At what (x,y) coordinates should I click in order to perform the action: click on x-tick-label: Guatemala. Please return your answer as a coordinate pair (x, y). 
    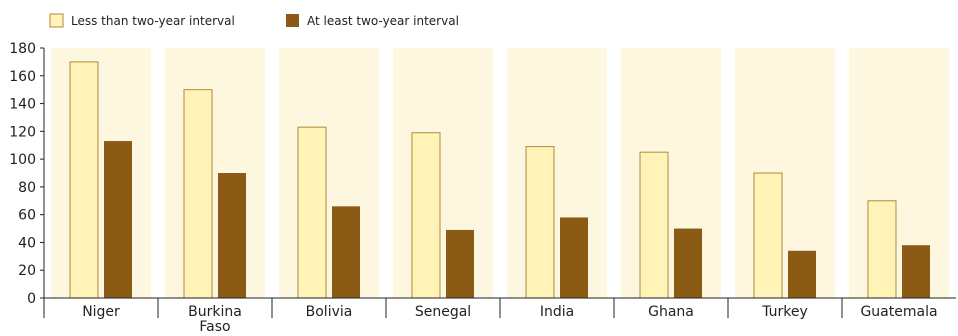
    Looking at the image, I should click on (898, 312).